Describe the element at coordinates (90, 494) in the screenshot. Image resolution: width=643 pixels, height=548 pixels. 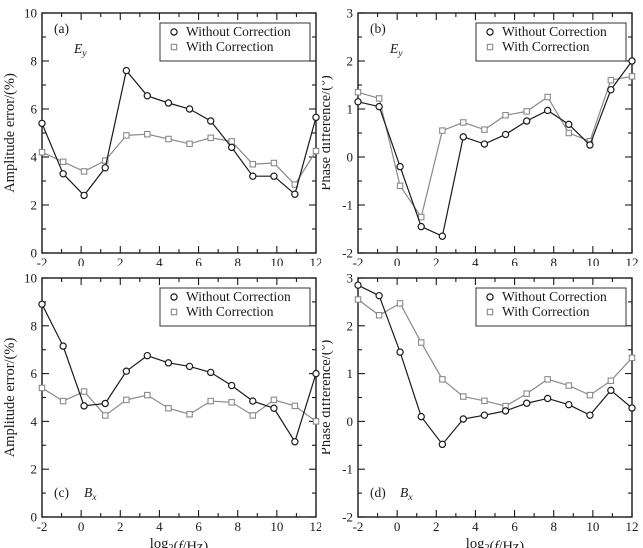
I see `corner-field-label: Bx` at that location.